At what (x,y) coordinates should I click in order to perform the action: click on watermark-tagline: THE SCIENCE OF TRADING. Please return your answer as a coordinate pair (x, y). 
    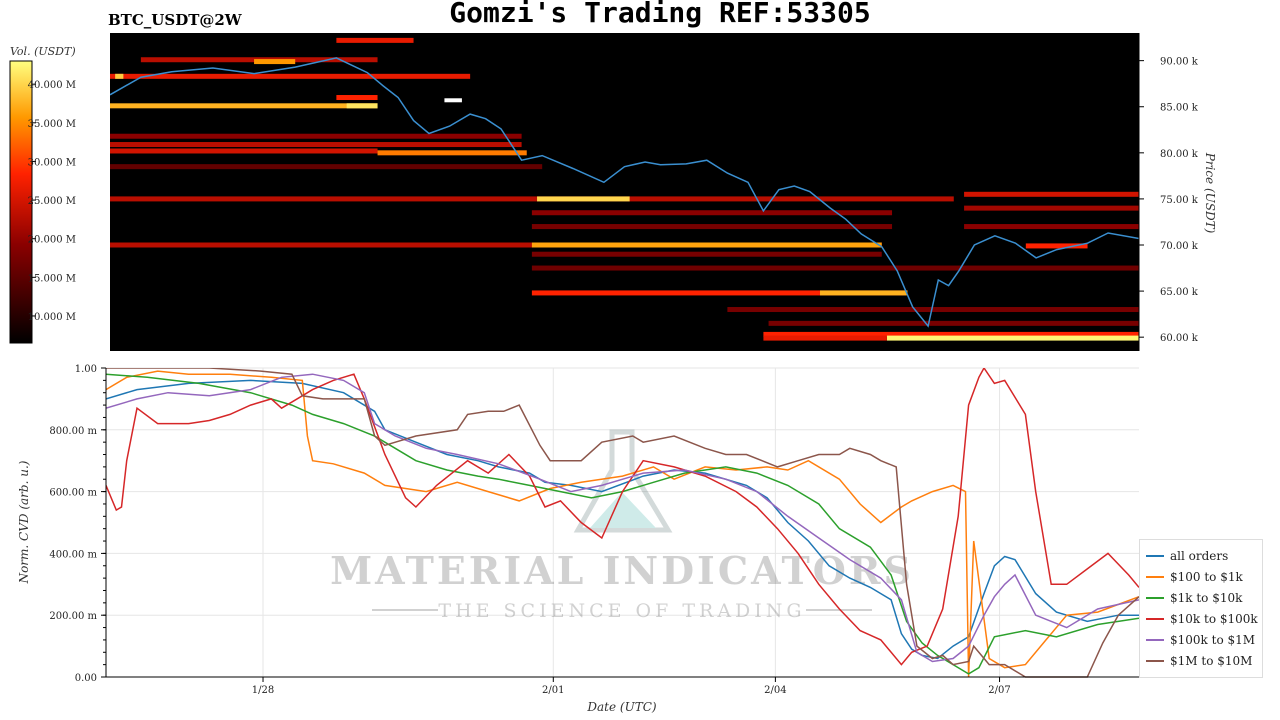
    Looking at the image, I should click on (621, 611).